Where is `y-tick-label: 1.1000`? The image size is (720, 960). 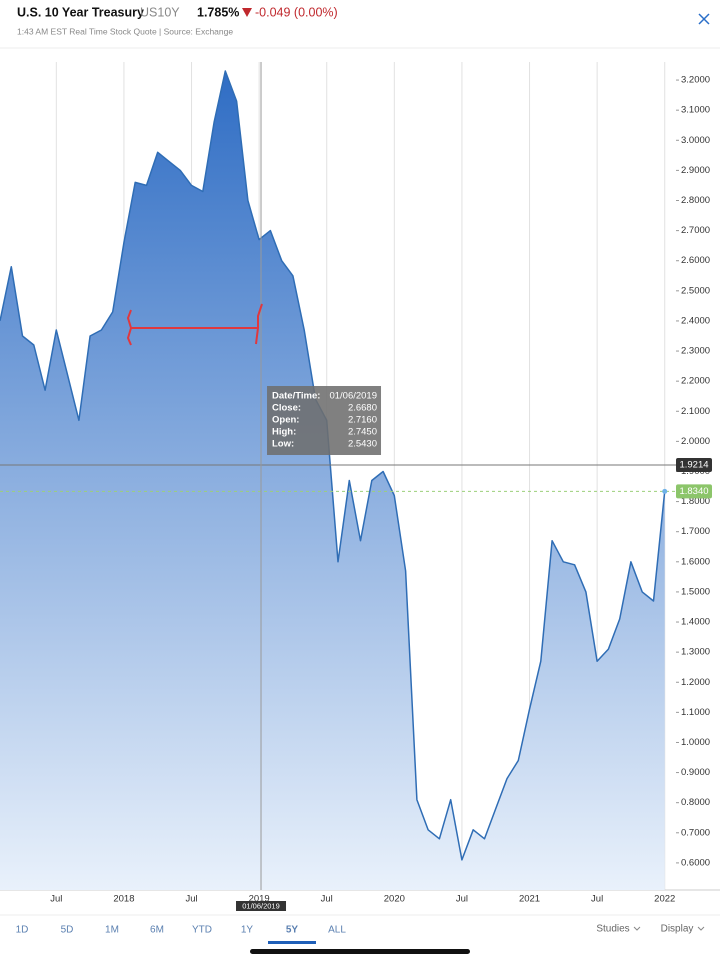
y-tick-label: 1.1000 is located at coordinates (695, 712).